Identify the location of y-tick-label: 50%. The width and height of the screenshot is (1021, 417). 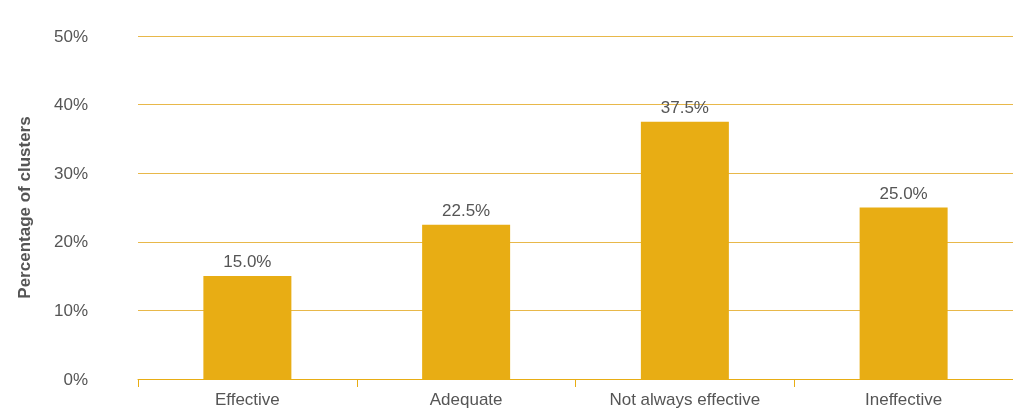
(70, 36).